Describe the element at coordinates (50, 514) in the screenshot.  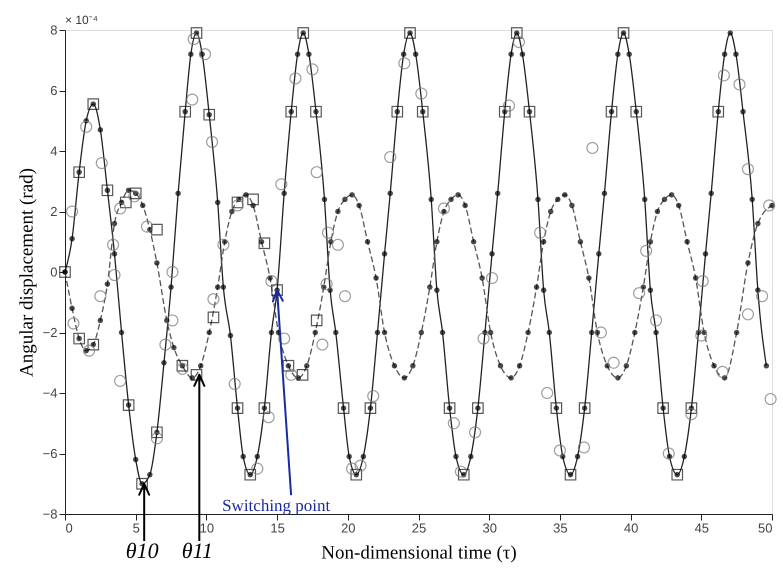
I see `y-tick-label: −8` at that location.